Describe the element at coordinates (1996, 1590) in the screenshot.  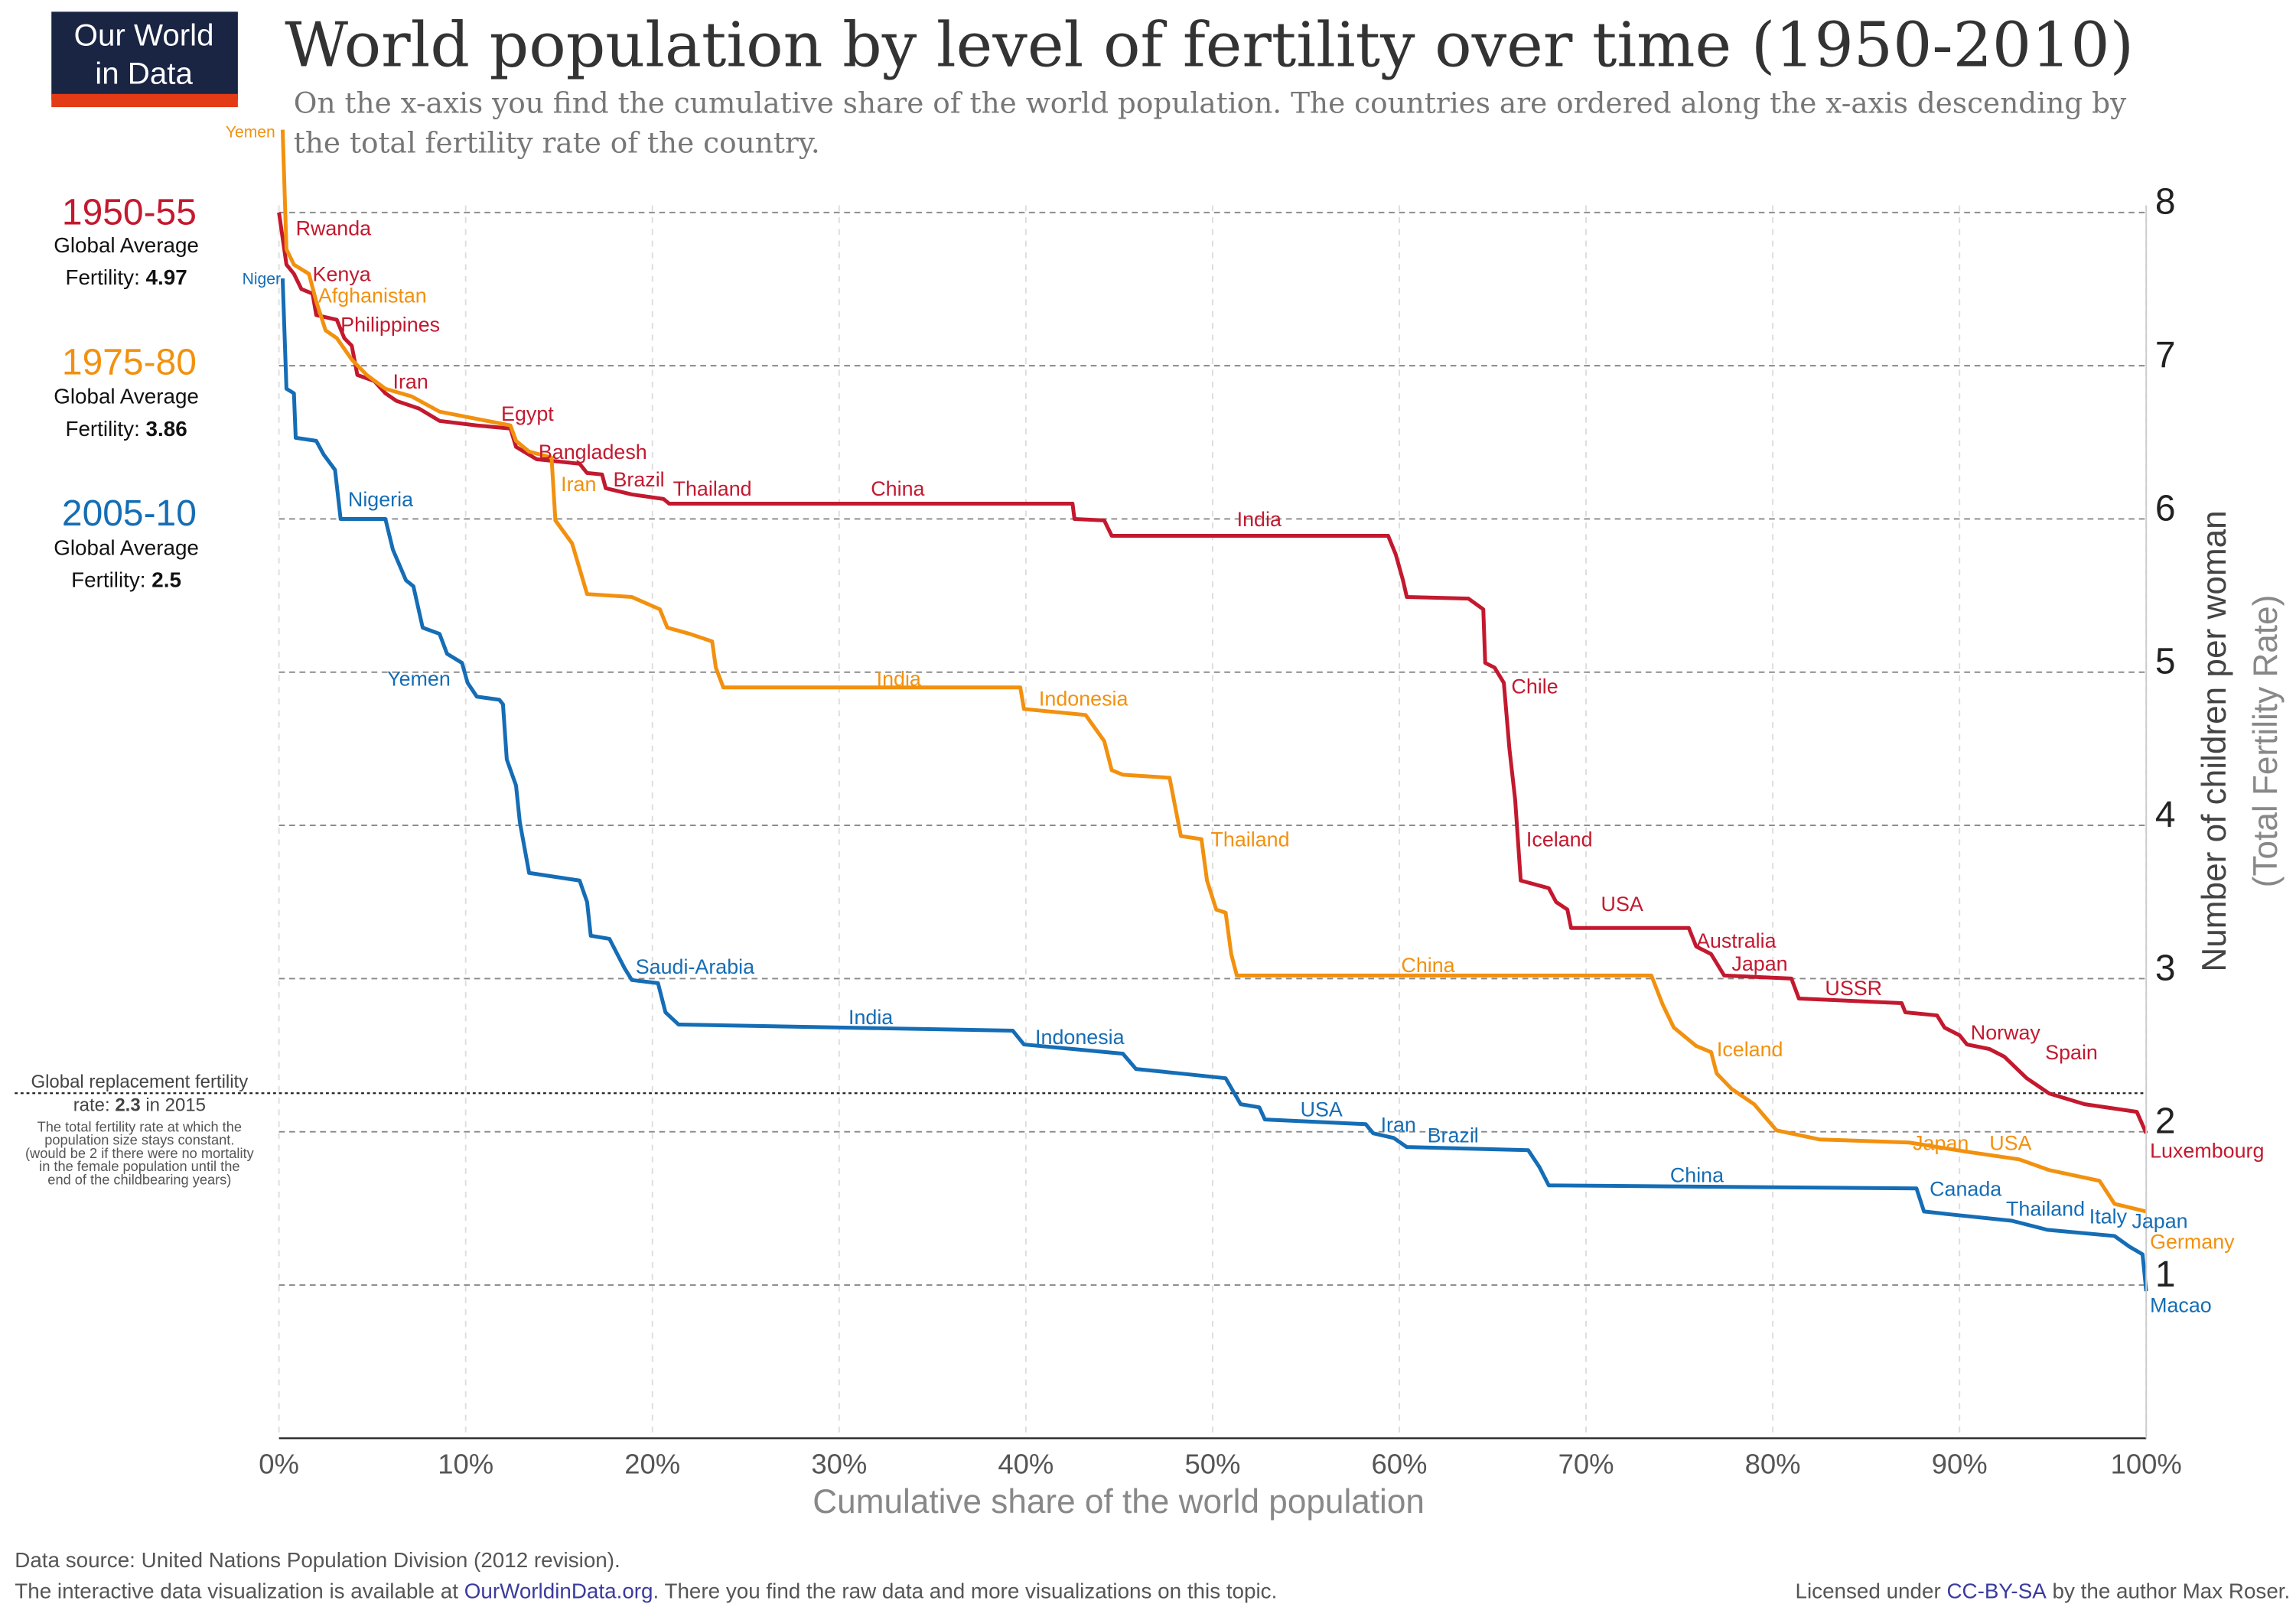
I see `license-link: CC-BY-SA` at that location.